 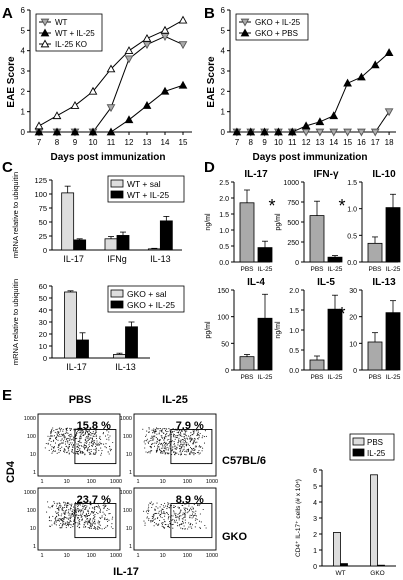 I want to click on C1-category-label: IL-13, so click(x=160, y=259).